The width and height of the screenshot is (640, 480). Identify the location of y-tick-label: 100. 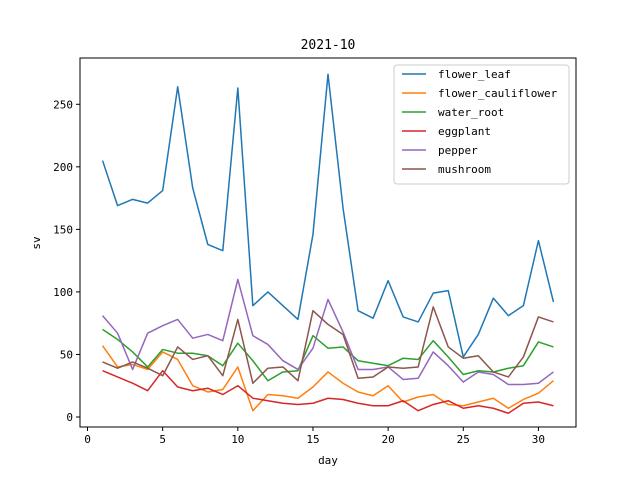
(63, 292).